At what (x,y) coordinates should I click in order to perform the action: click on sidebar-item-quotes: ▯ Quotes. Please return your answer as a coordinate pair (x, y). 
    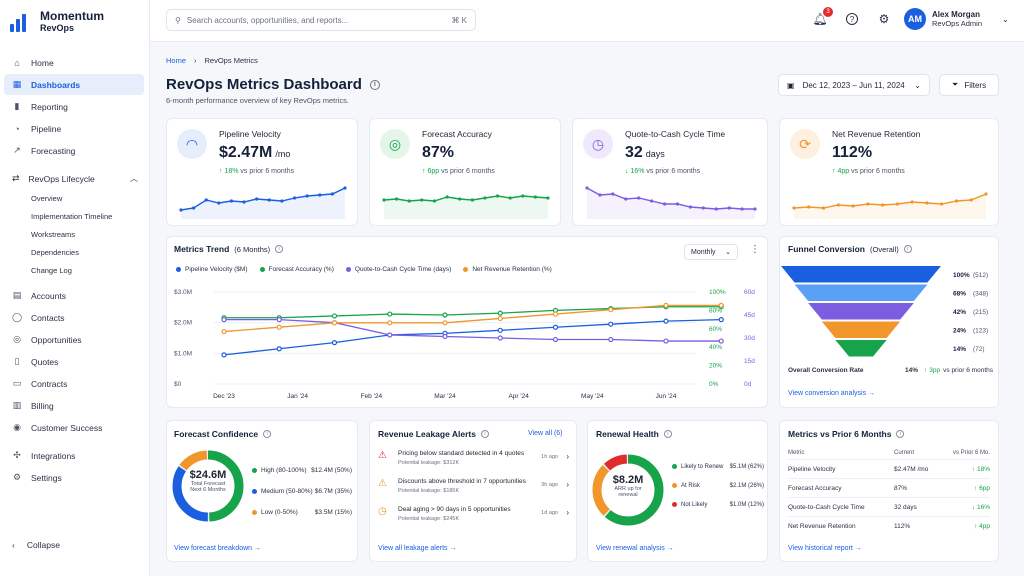
    Looking at the image, I should click on (74, 361).